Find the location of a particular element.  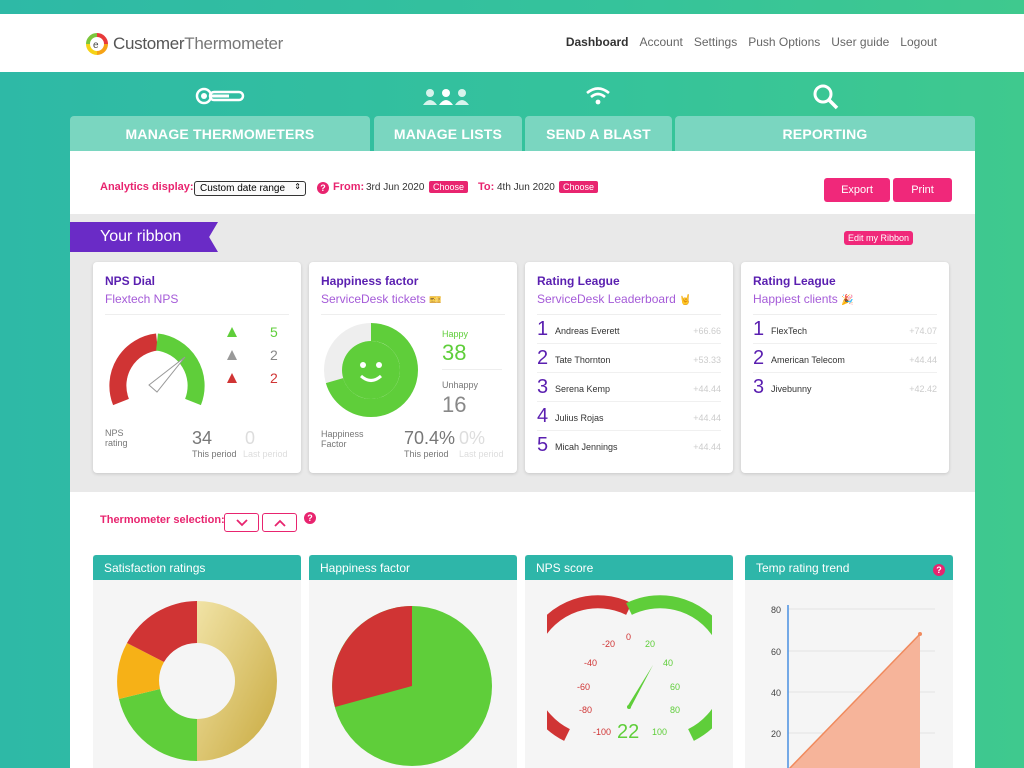

league-row: 3 Jivebunny +42.42 is located at coordinates (845, 389).